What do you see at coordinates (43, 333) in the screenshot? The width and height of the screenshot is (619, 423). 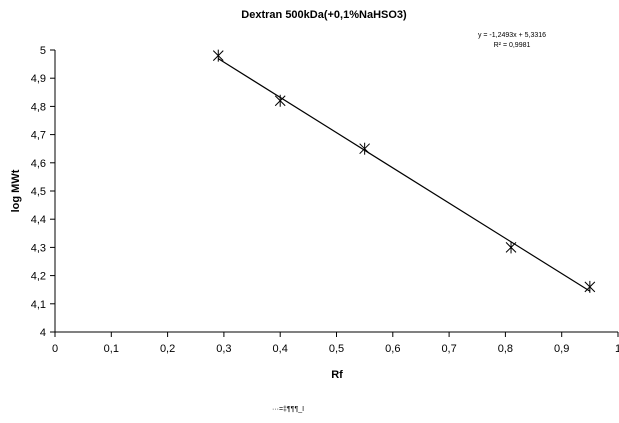 I see `y-tick-label: 4` at bounding box center [43, 333].